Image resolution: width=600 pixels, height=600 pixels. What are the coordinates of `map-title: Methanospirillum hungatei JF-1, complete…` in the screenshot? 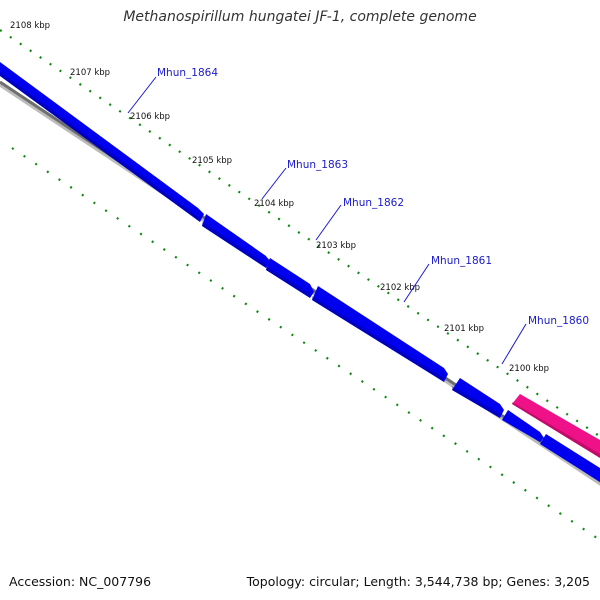 It's located at (300, 17).